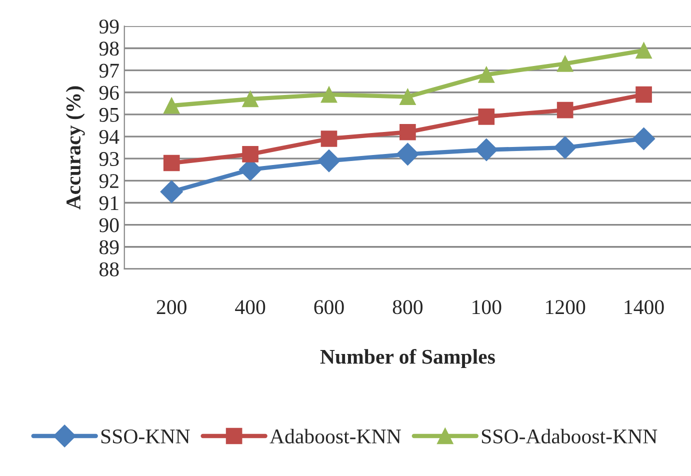 The width and height of the screenshot is (691, 476). Describe the element at coordinates (109, 49) in the screenshot. I see `y-tick-label: 98` at that location.